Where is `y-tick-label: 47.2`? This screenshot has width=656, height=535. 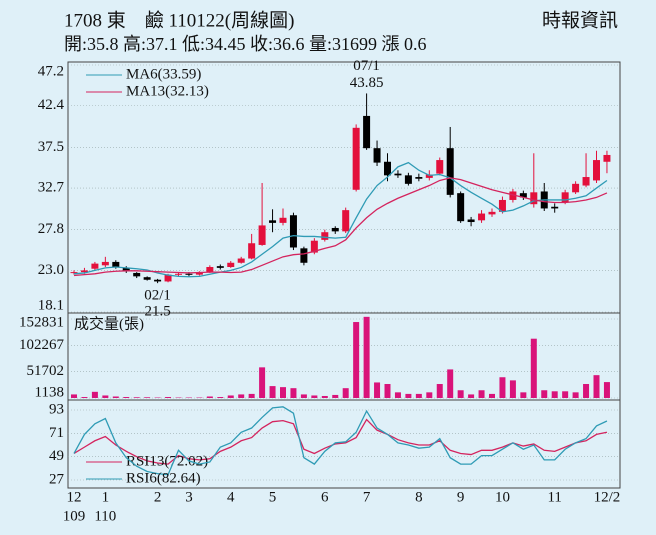
y-tick-label: 47.2 is located at coordinates (51, 71).